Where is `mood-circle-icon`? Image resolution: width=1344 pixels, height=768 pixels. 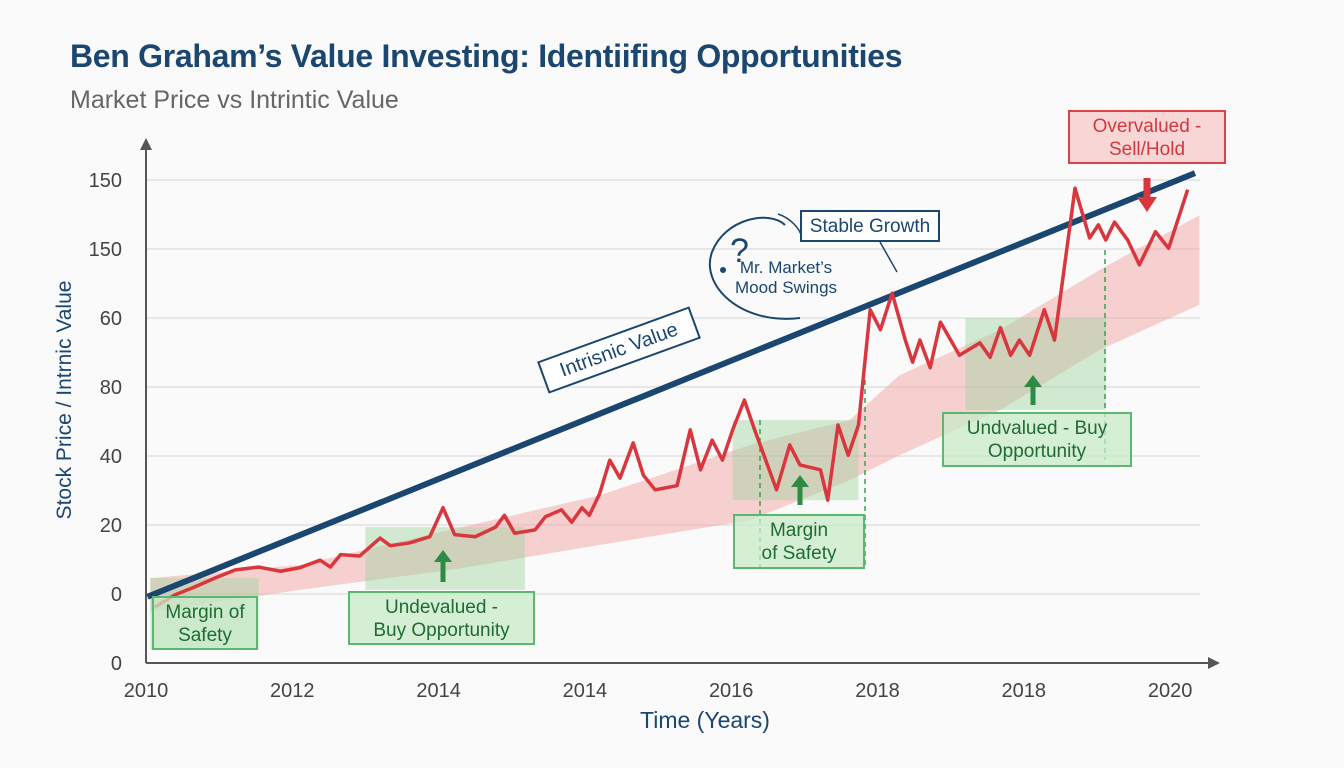 mood-circle-icon is located at coordinates (755, 268).